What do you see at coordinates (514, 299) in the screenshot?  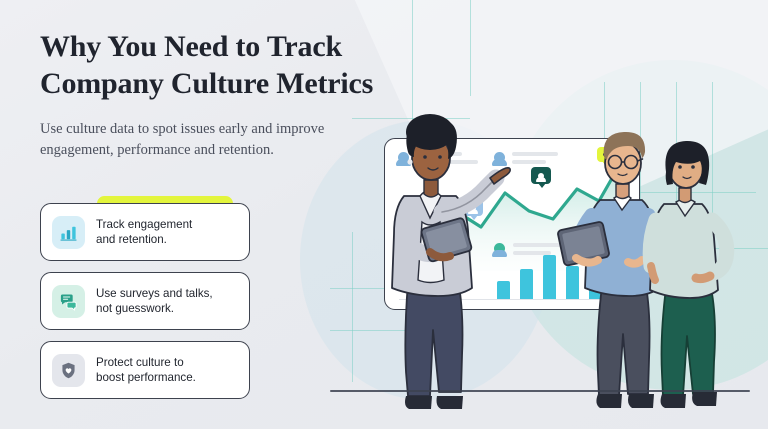 I see `chart-axis` at bounding box center [514, 299].